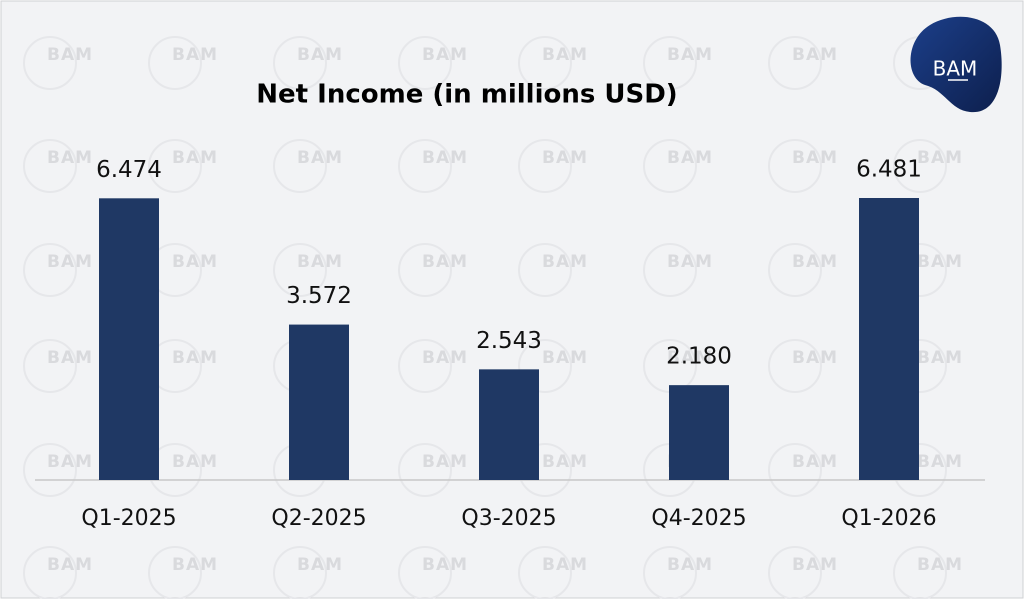  Describe the element at coordinates (508, 518) in the screenshot. I see `x-tick-label: Q3-2025` at that location.